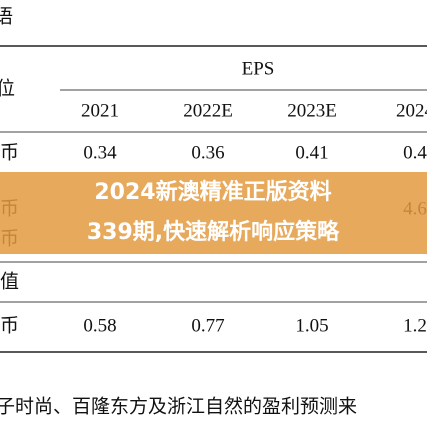  What do you see at coordinates (311, 325) in the screenshot?
I see `cell: 1.05` at bounding box center [311, 325].